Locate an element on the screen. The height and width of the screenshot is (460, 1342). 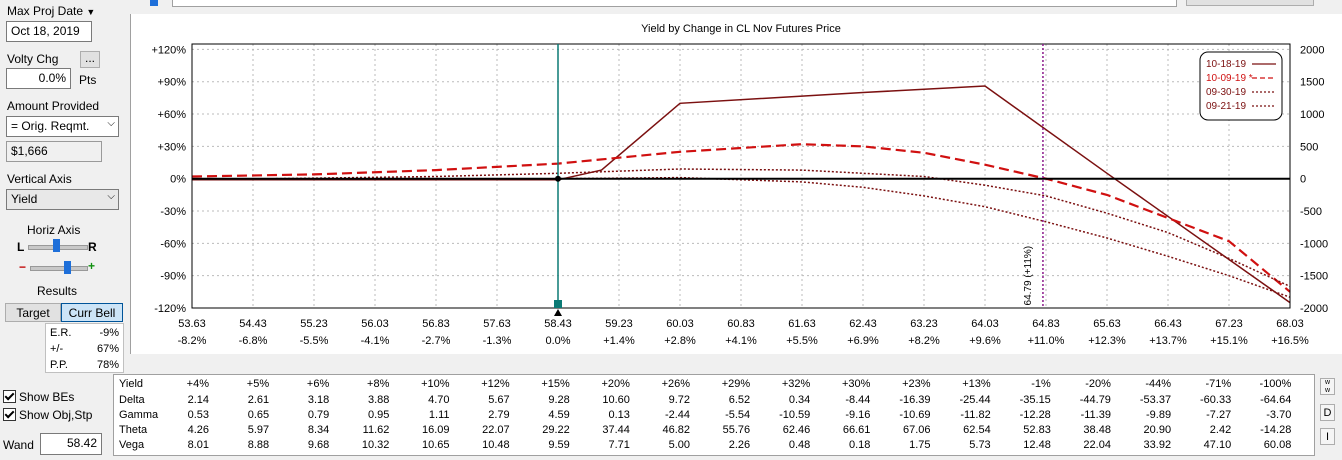
greek-cell: -44.79 is located at coordinates (1095, 400).